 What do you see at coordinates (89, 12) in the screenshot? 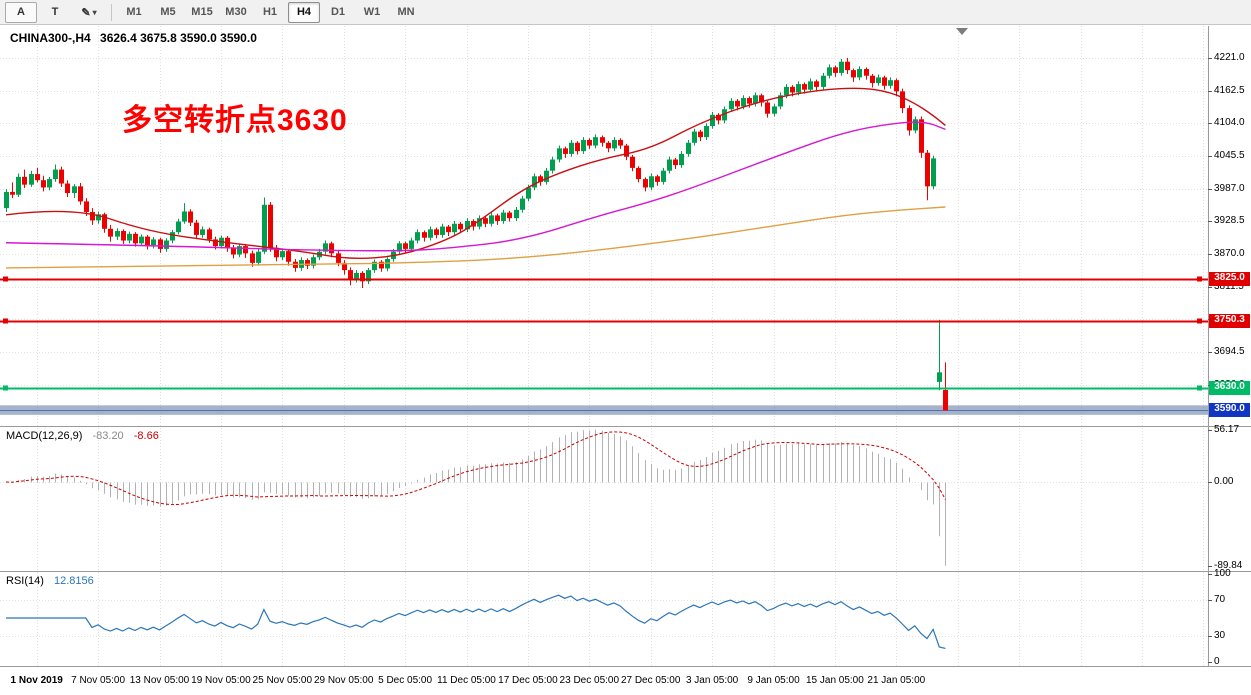
I see `objects-tool-button: ✎ ▾` at bounding box center [89, 12].